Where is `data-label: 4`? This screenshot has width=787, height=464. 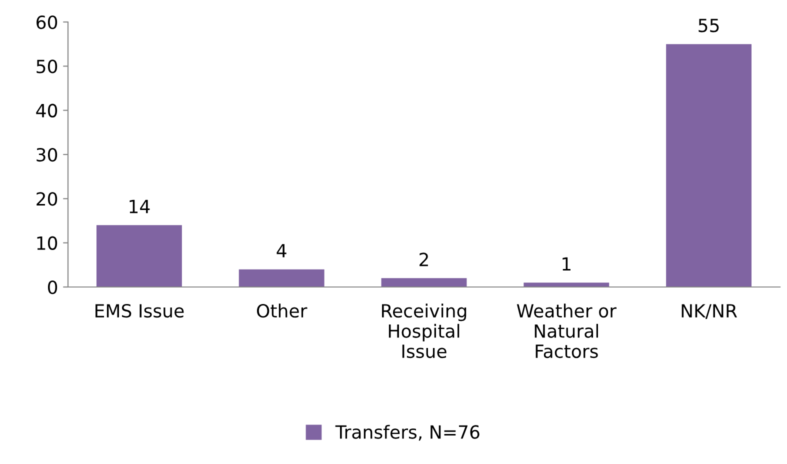
data-label: 4 is located at coordinates (281, 251).